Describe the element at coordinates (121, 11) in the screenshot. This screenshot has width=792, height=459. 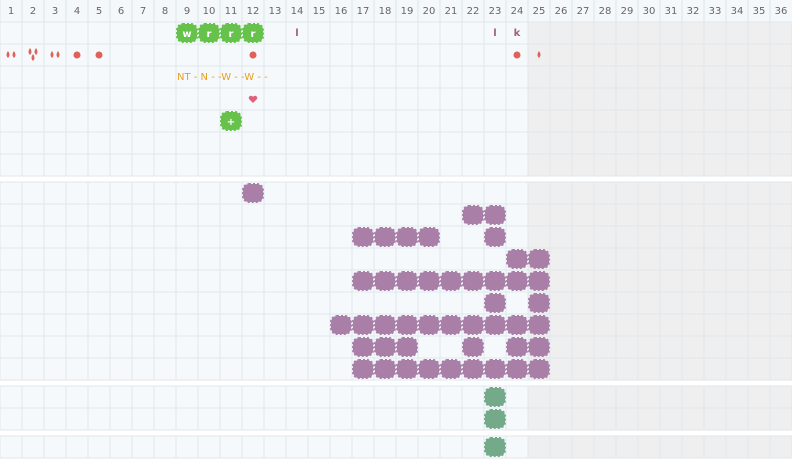
I see `column-number: 6` at that location.